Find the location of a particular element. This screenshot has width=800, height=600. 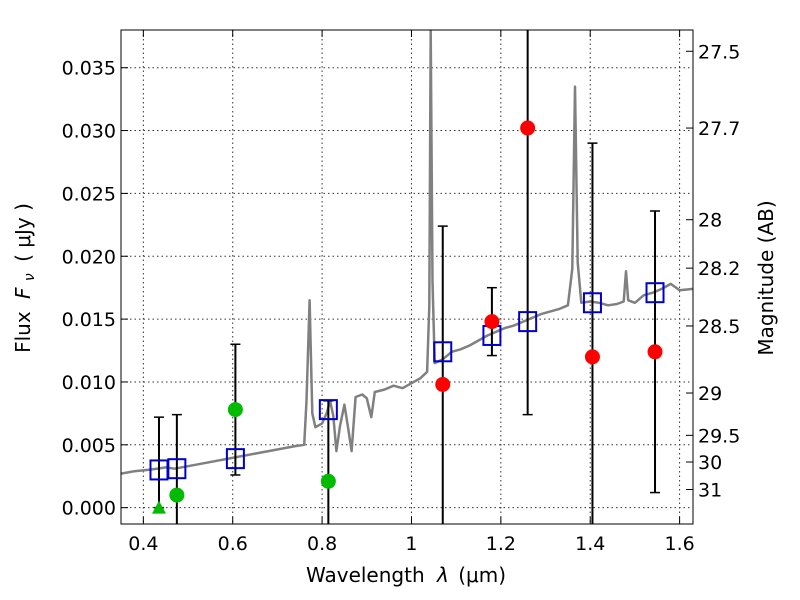

y-tick-label-0: 0.000 is located at coordinates (89, 509).